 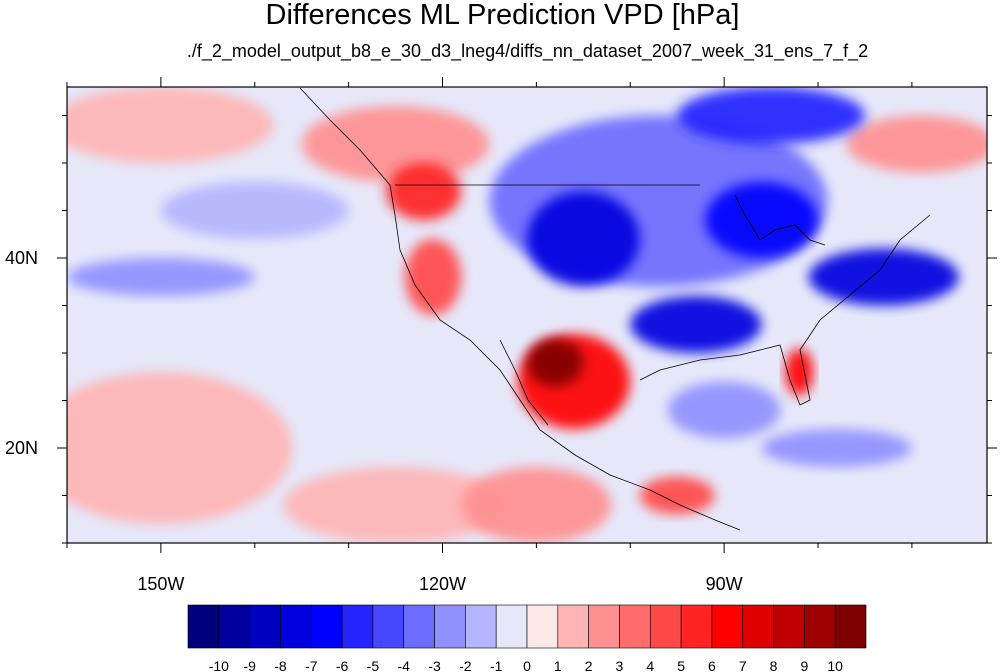 What do you see at coordinates (280, 665) in the screenshot?
I see `colorbar-label: -8` at bounding box center [280, 665].